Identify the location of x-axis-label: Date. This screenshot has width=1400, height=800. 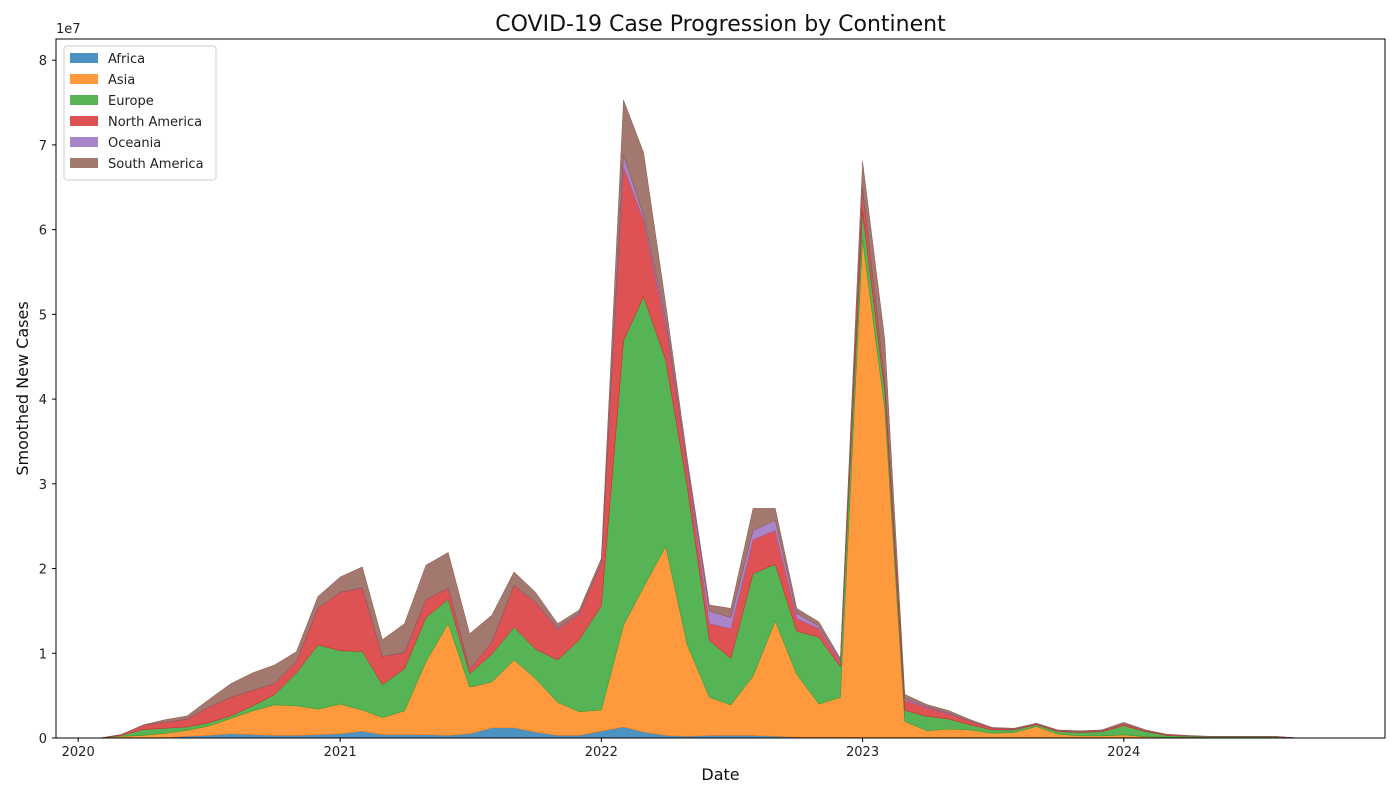
(720, 774).